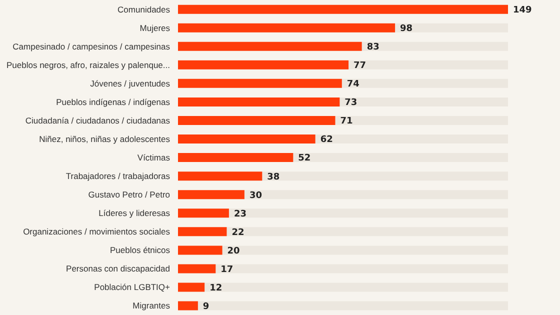 The image size is (560, 315). Describe the element at coordinates (255, 195) in the screenshot. I see `data-label: 30` at that location.